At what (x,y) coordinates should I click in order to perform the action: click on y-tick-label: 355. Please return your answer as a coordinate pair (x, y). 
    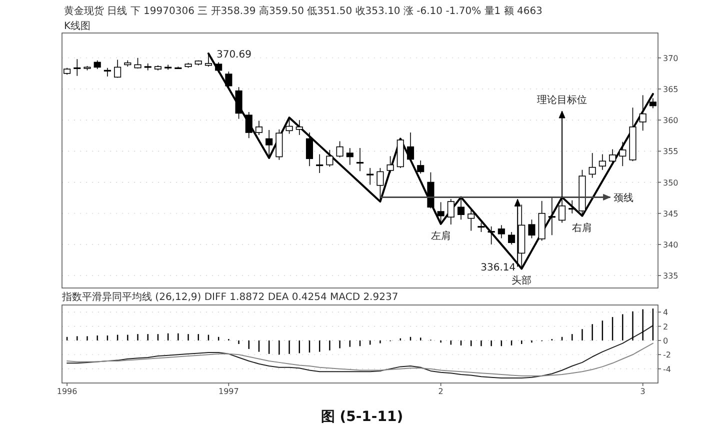
    Looking at the image, I should click on (670, 151).